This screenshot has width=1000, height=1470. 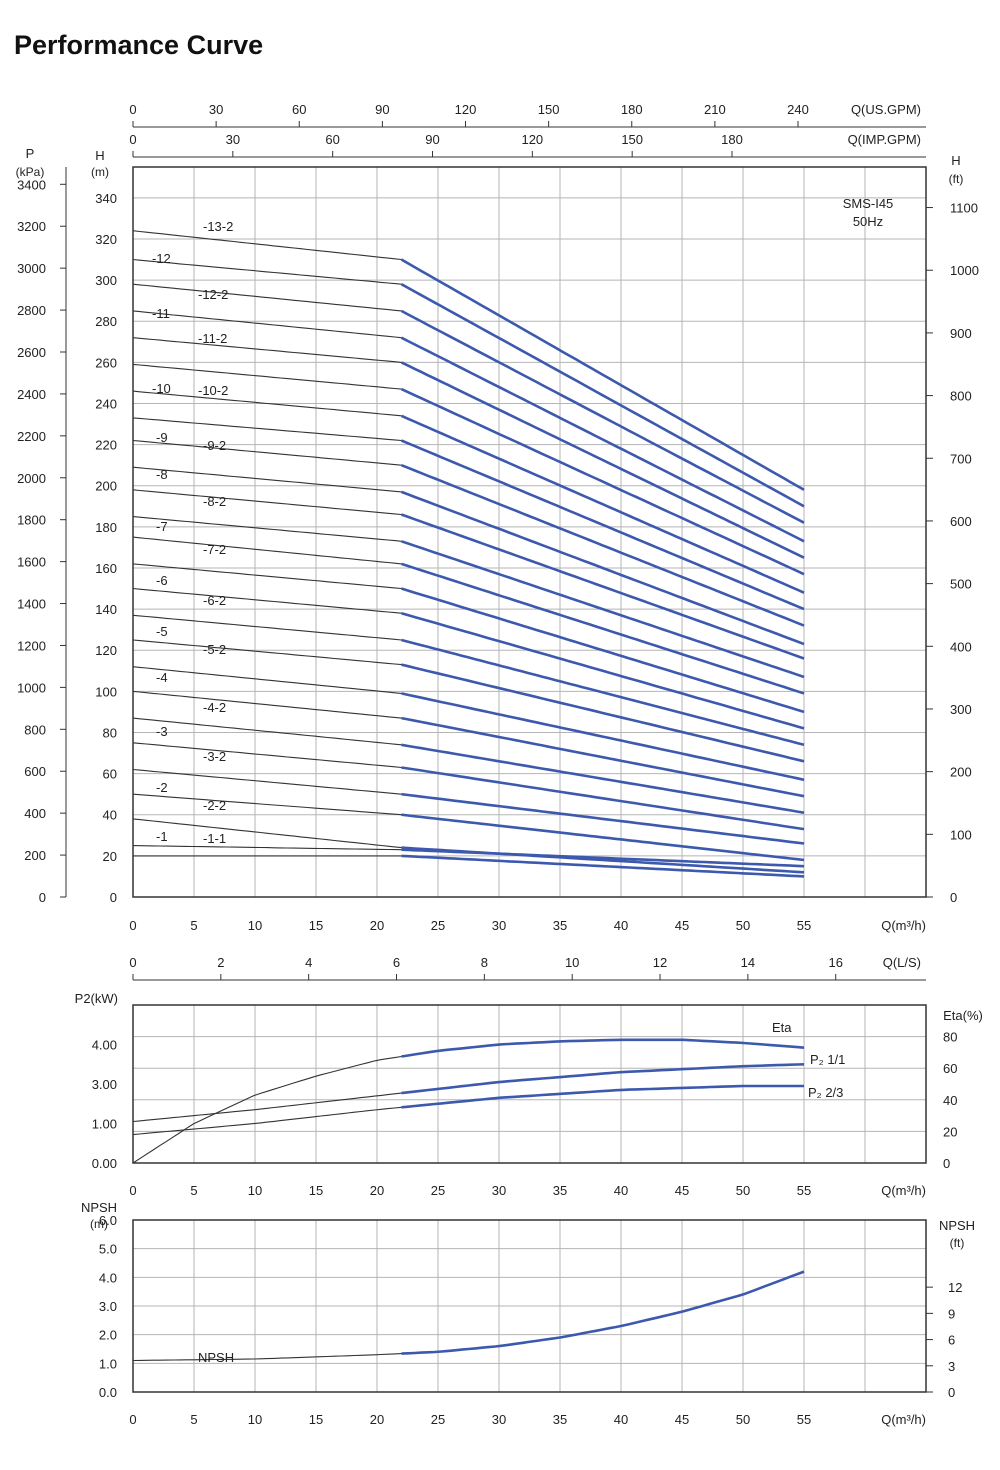 What do you see at coordinates (886, 109) in the screenshot?
I see `us-gpm-axis-label: Q(US.GPM)` at bounding box center [886, 109].